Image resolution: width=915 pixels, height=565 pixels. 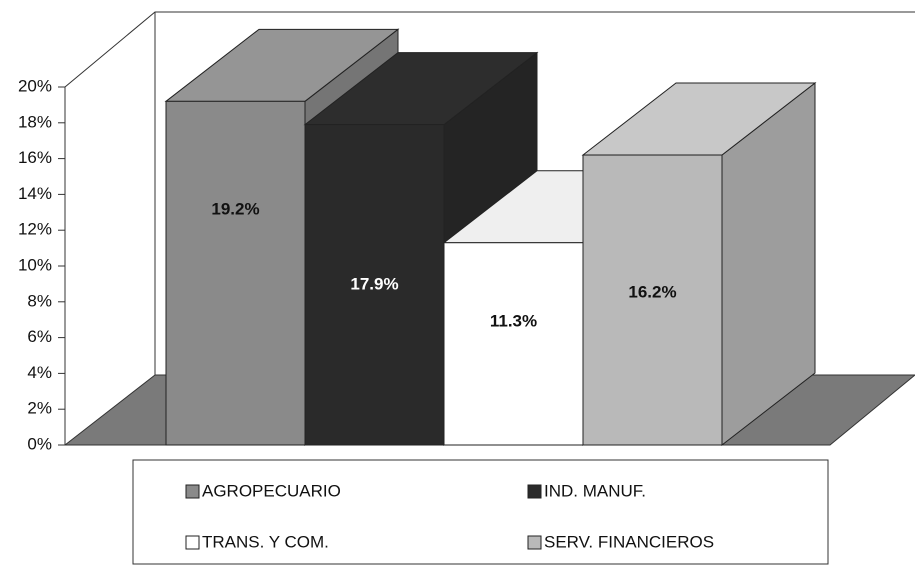 What do you see at coordinates (35, 264) in the screenshot?
I see `y-tick-label: 10%` at bounding box center [35, 264].